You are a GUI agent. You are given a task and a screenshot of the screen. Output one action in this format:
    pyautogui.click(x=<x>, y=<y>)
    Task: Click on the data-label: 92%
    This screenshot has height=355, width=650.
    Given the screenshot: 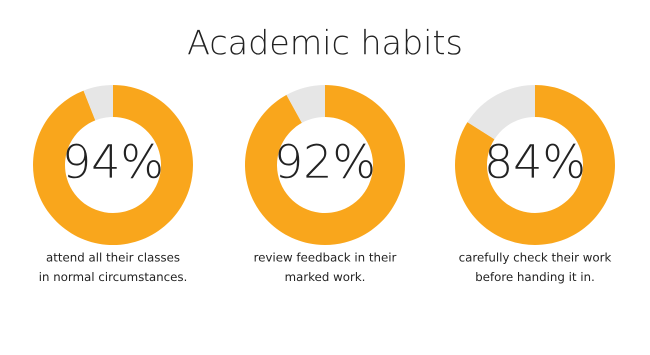 What is the action you would take?
    pyautogui.click(x=325, y=161)
    